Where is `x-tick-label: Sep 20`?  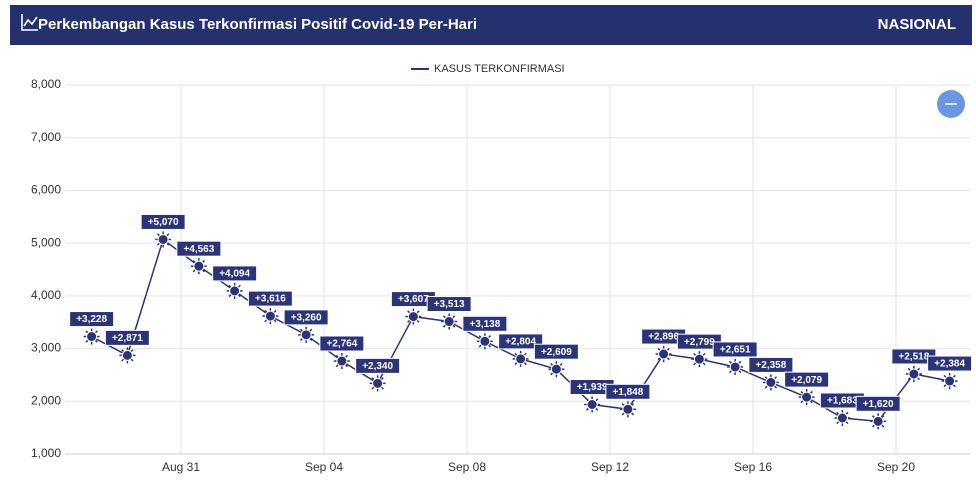 x-tick-label: Sep 20 is located at coordinates (896, 467).